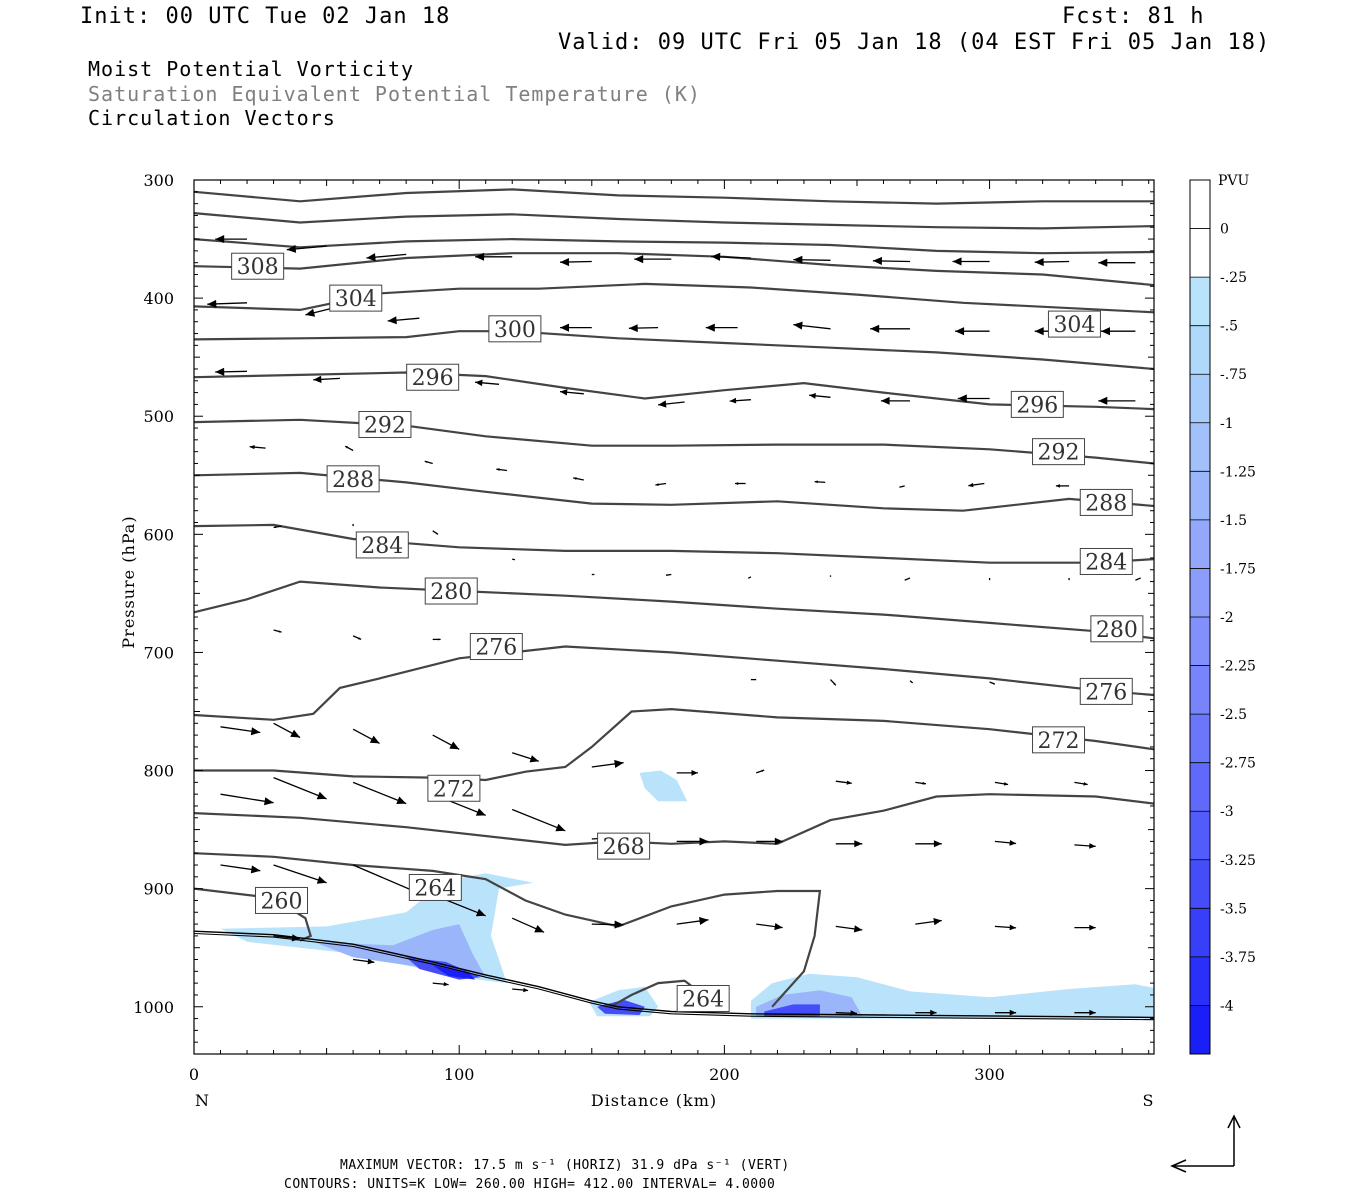 This screenshot has height=1200, width=1350. What do you see at coordinates (1227, 812) in the screenshot?
I see `colorbar-label: -3` at bounding box center [1227, 812].